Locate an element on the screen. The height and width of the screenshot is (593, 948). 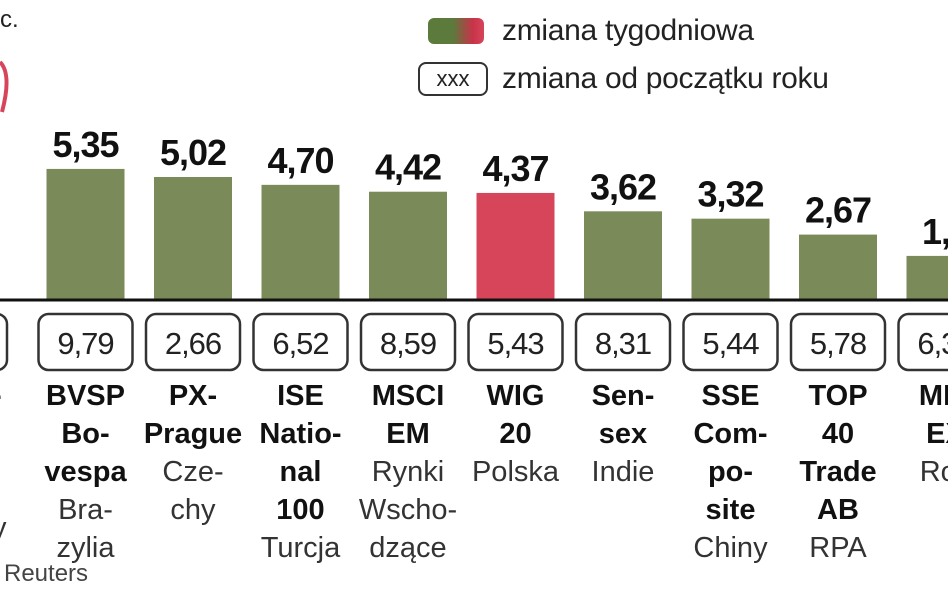
ytd-value-7: 5,44 is located at coordinates (730, 343).